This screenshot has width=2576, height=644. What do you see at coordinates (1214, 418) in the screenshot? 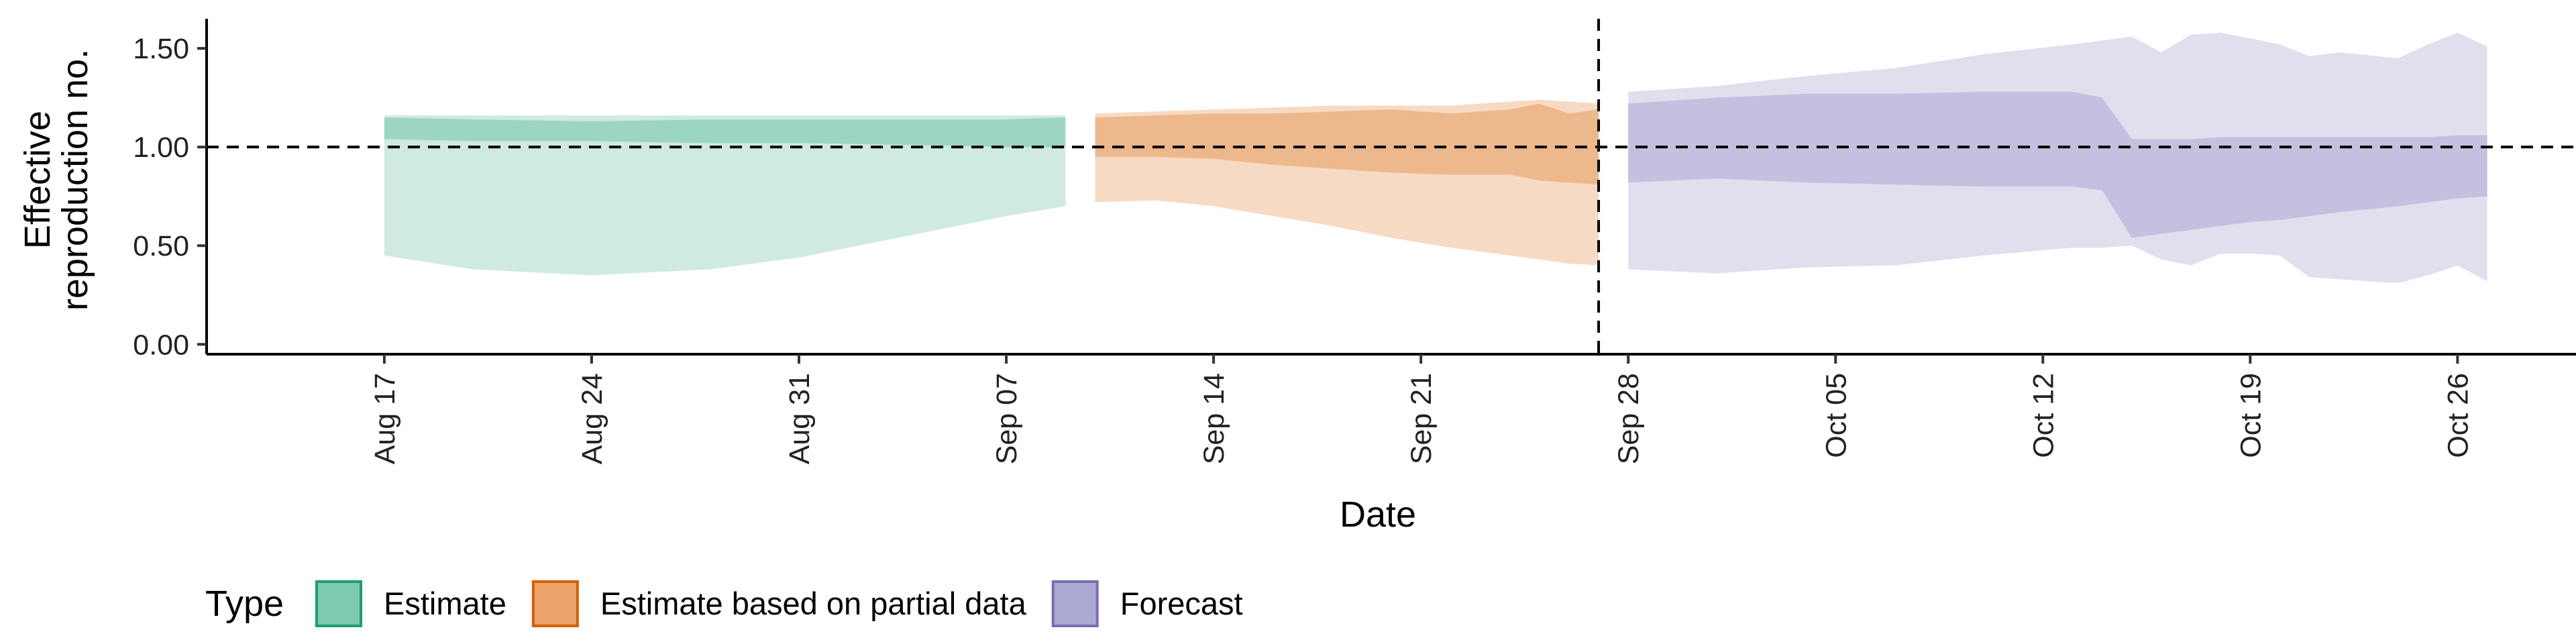
I see `x-tick-label: Sep 14` at bounding box center [1214, 418].